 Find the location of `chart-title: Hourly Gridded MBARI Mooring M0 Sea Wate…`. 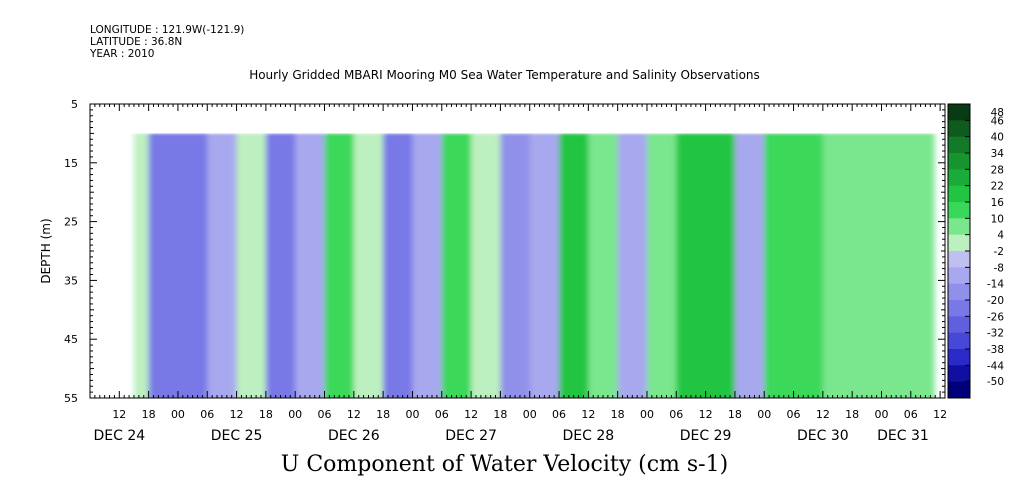

chart-title: Hourly Gridded MBARI Mooring M0 Sea Wate… is located at coordinates (504, 75).